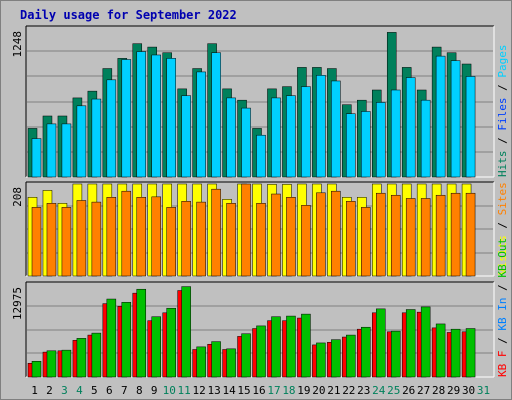 This screenshot has width=512, height=400. I want to click on panel-middle-ytick: 208, so click(17, 197).